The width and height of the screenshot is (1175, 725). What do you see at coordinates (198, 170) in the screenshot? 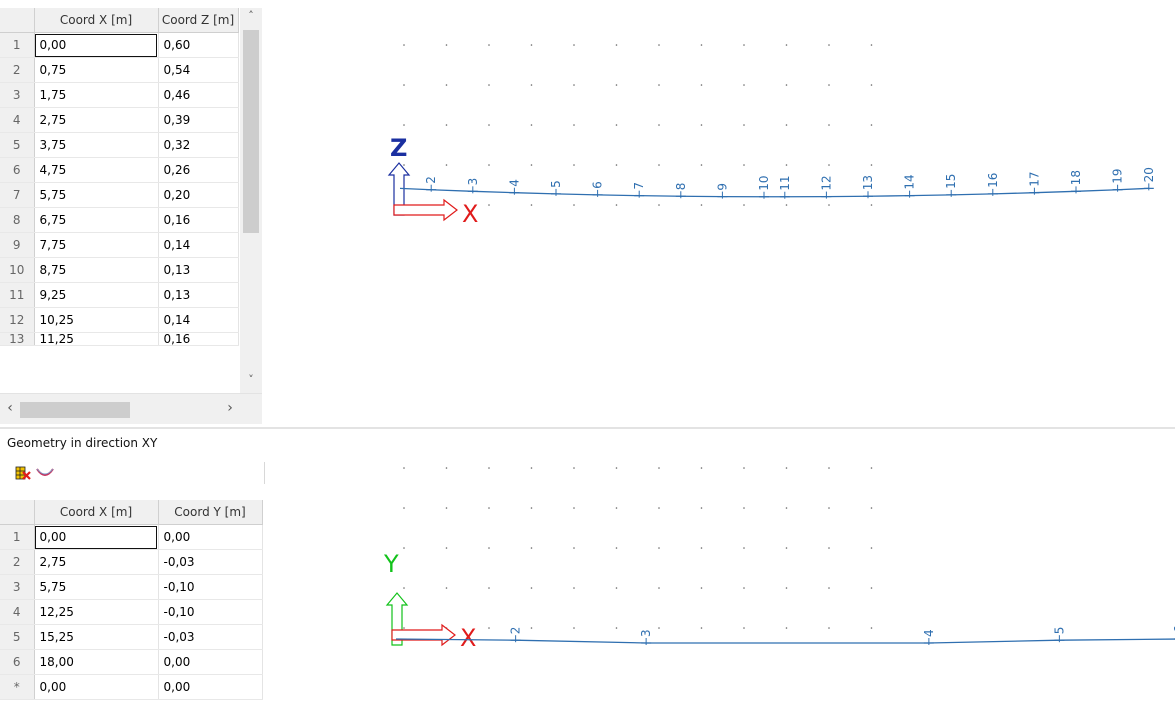
I see `coord-z-cell: 0,26` at bounding box center [198, 170].